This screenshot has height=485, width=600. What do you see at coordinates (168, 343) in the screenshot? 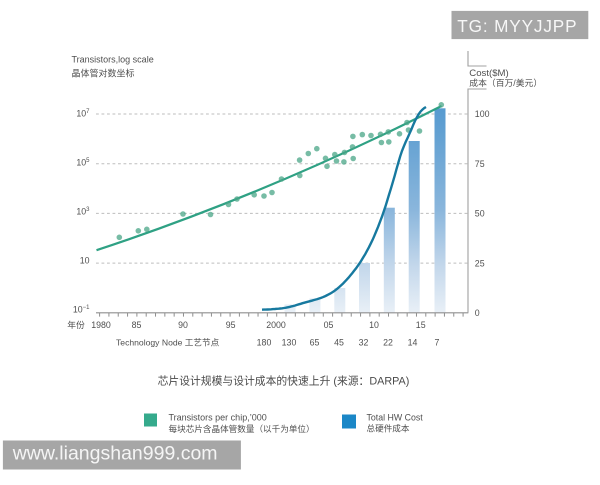
I see `svg-text: Technology Node 工艺节点` at bounding box center [168, 343].